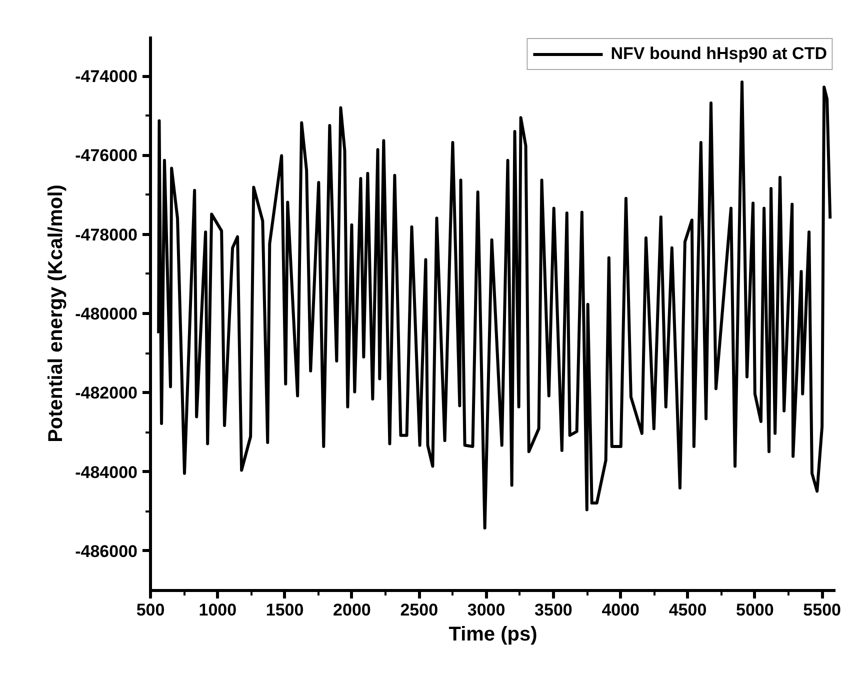 The width and height of the screenshot is (864, 684). What do you see at coordinates (687, 610) in the screenshot?
I see `x-tick-label: 4500` at bounding box center [687, 610].